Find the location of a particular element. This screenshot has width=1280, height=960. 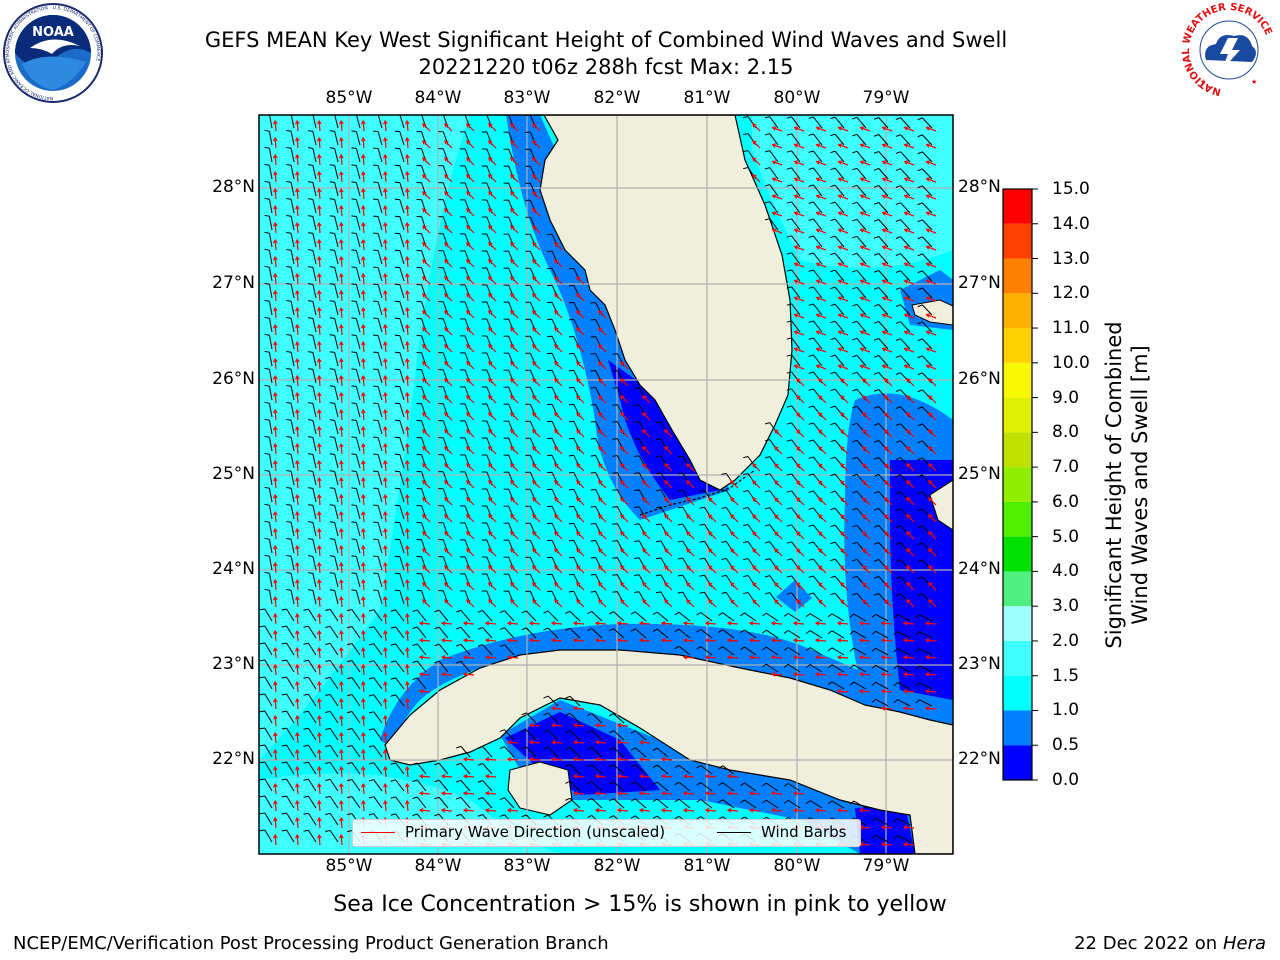

lon-label-top-5: 80°W is located at coordinates (797, 98).